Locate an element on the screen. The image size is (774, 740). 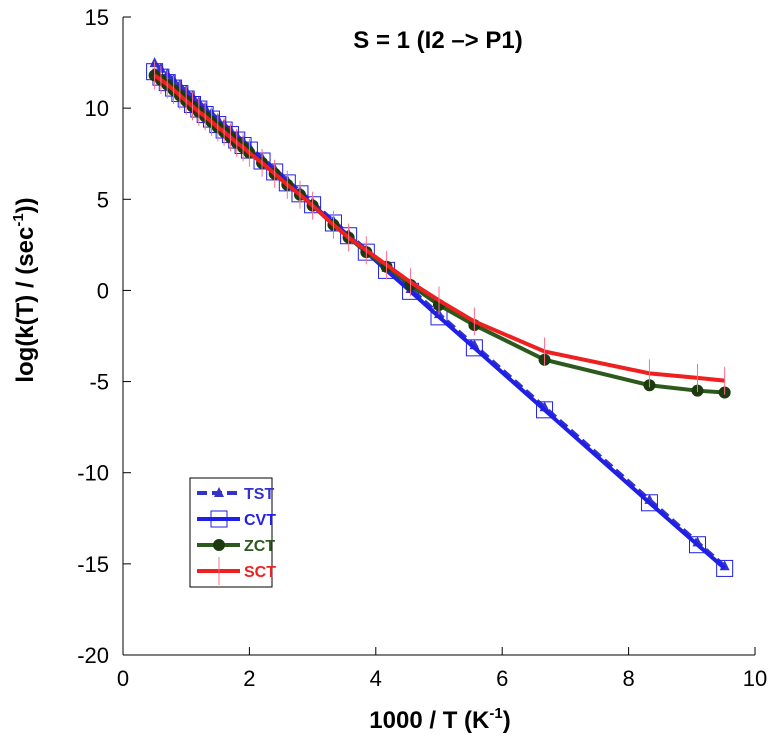
x-tick-label: 10 is located at coordinates (755, 678).